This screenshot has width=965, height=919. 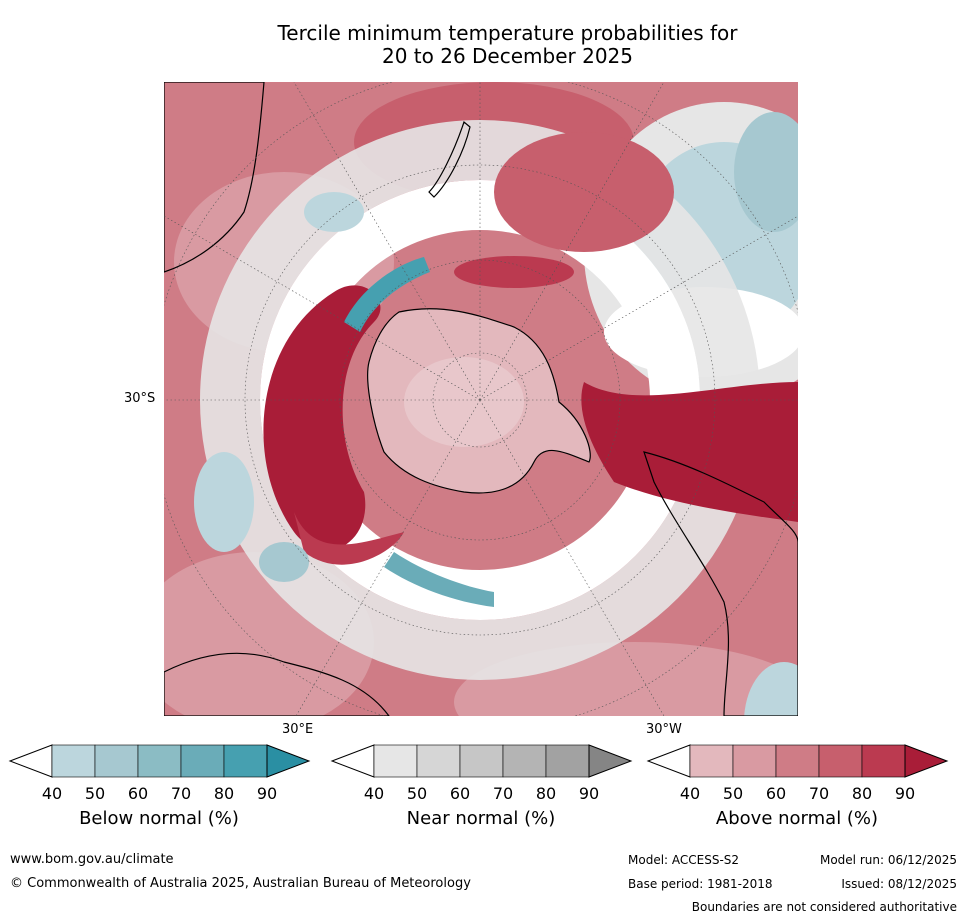 I want to click on footer-url: www.bom.gov.au/climate, so click(x=92, y=859).